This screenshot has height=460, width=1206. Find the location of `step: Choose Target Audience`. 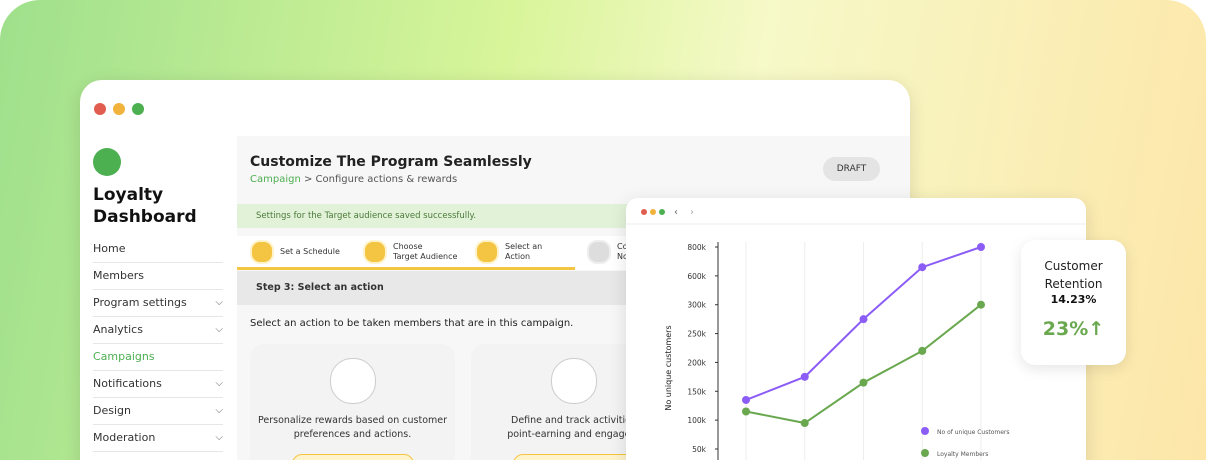

step: Choose Target Audience is located at coordinates (410, 252).